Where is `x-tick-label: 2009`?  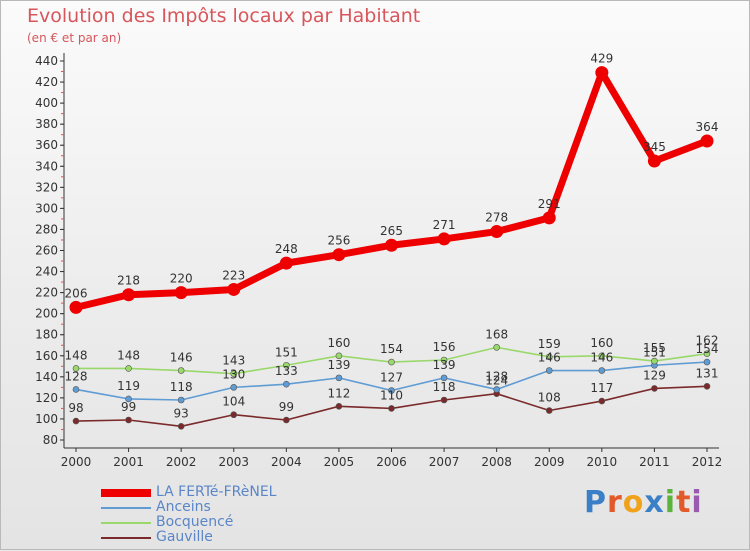 x-tick-label: 2009 is located at coordinates (549, 462).